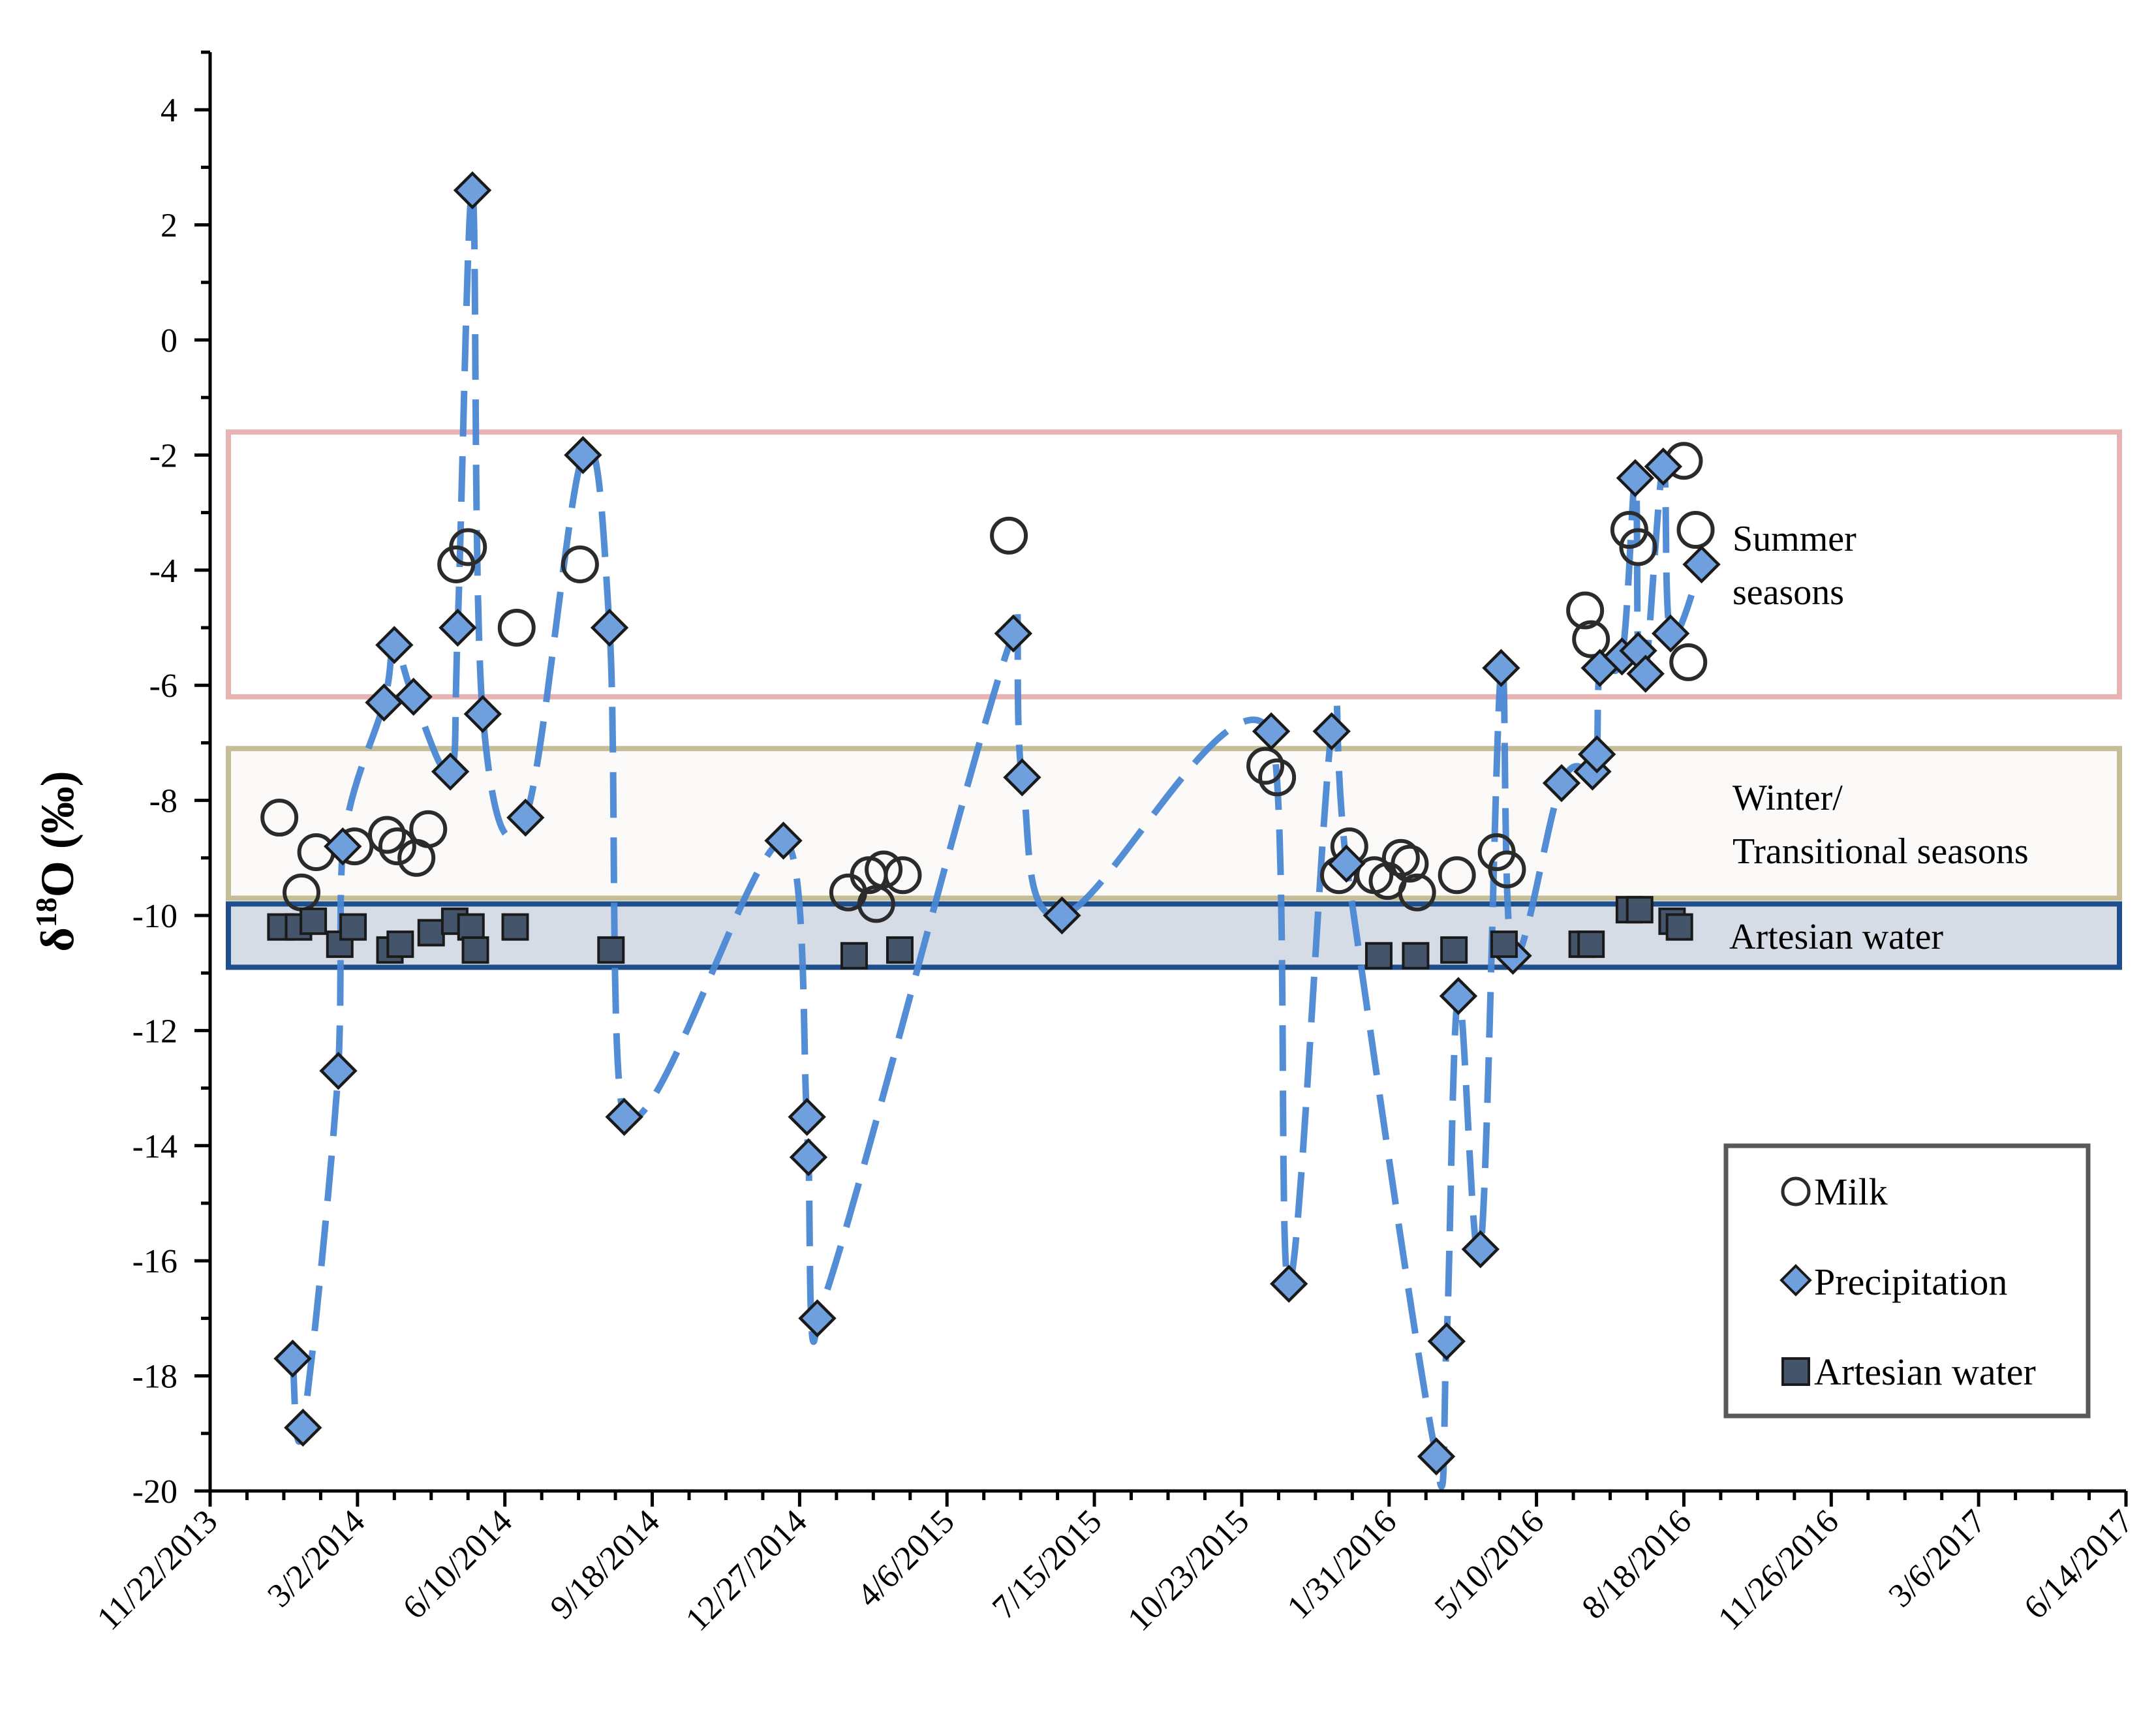 The image size is (2156, 1720). What do you see at coordinates (154, 1378) in the screenshot?
I see `y-tick-label--18: -18` at bounding box center [154, 1378].